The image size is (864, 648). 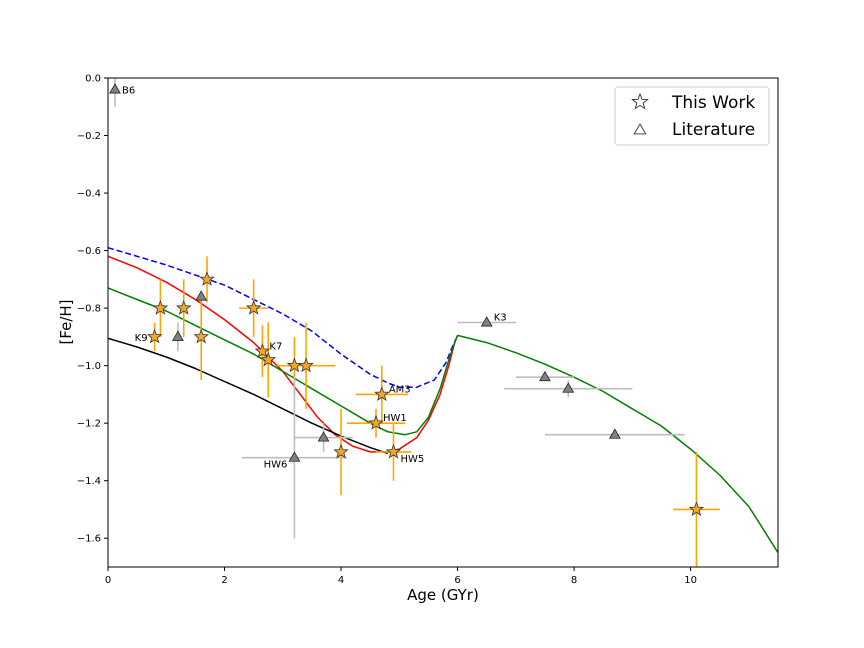 I want to click on y-axis-title: [Fe/H], so click(x=66, y=321).